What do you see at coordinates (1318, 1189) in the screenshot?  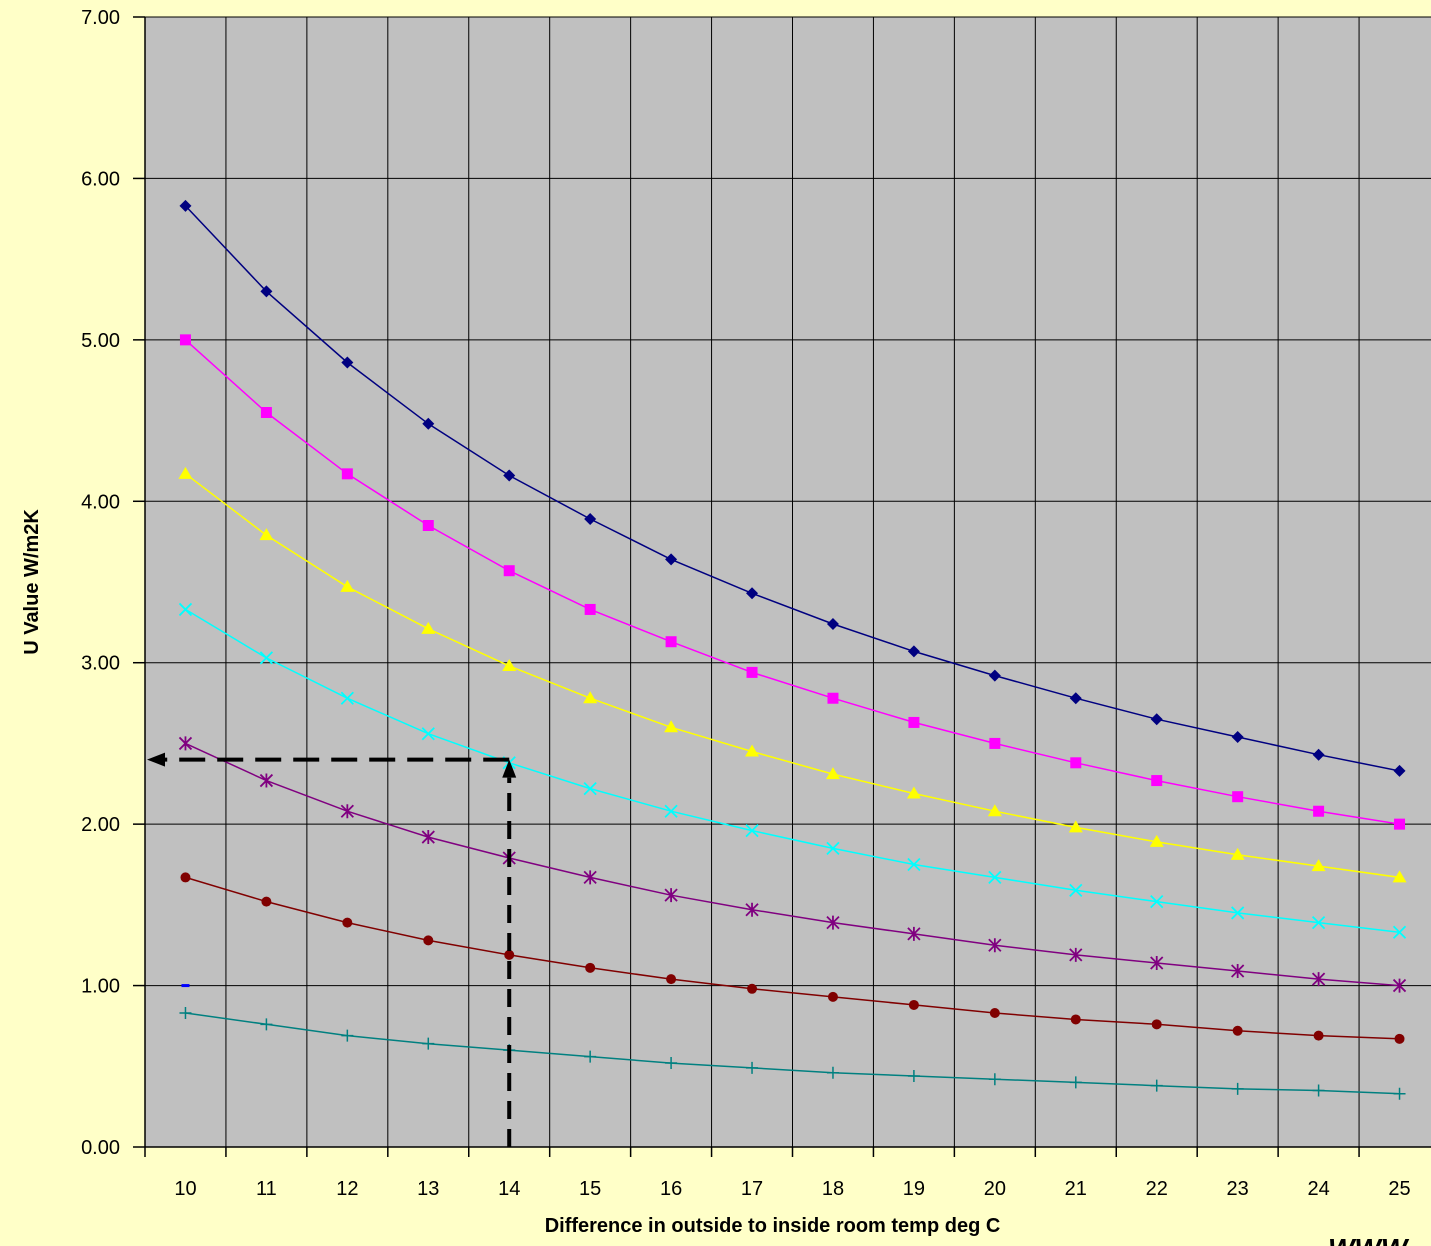 I see `x-tick-label: 24` at bounding box center [1318, 1189].